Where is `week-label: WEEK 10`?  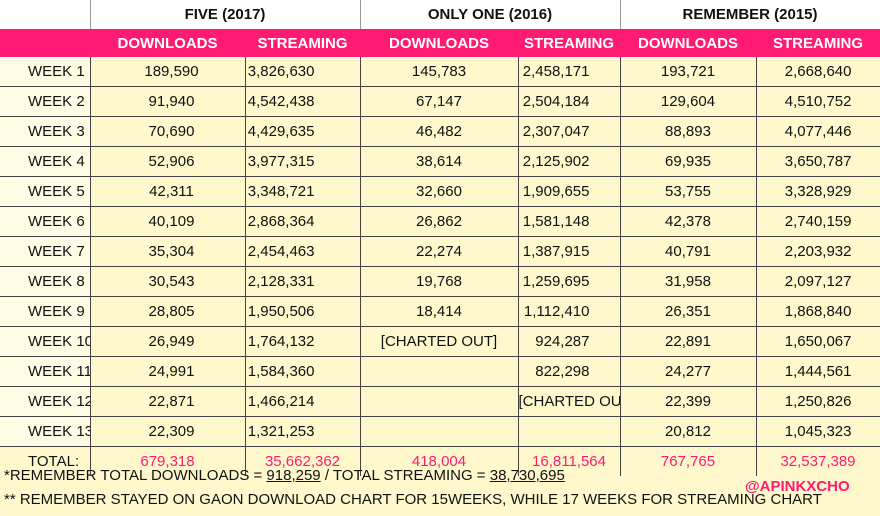
week-label: WEEK 10 is located at coordinates (45, 341).